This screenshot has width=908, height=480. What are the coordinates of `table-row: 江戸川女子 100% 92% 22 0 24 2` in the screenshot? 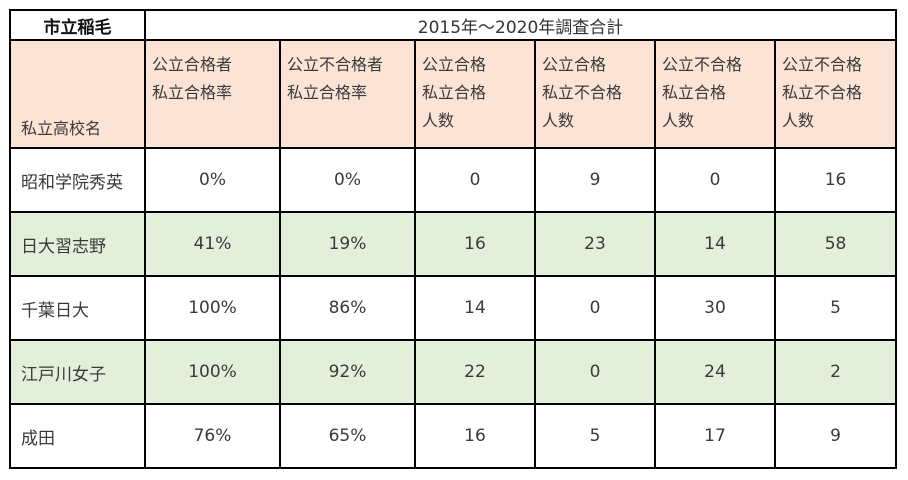 It's located at (453, 372).